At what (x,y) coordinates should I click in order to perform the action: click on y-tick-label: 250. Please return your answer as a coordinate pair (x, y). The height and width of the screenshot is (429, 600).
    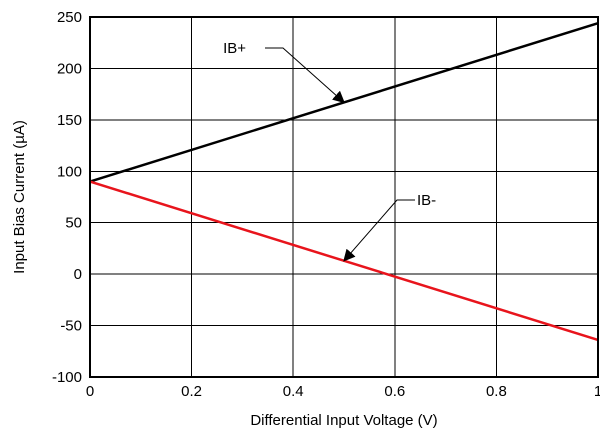
    Looking at the image, I should click on (69, 17).